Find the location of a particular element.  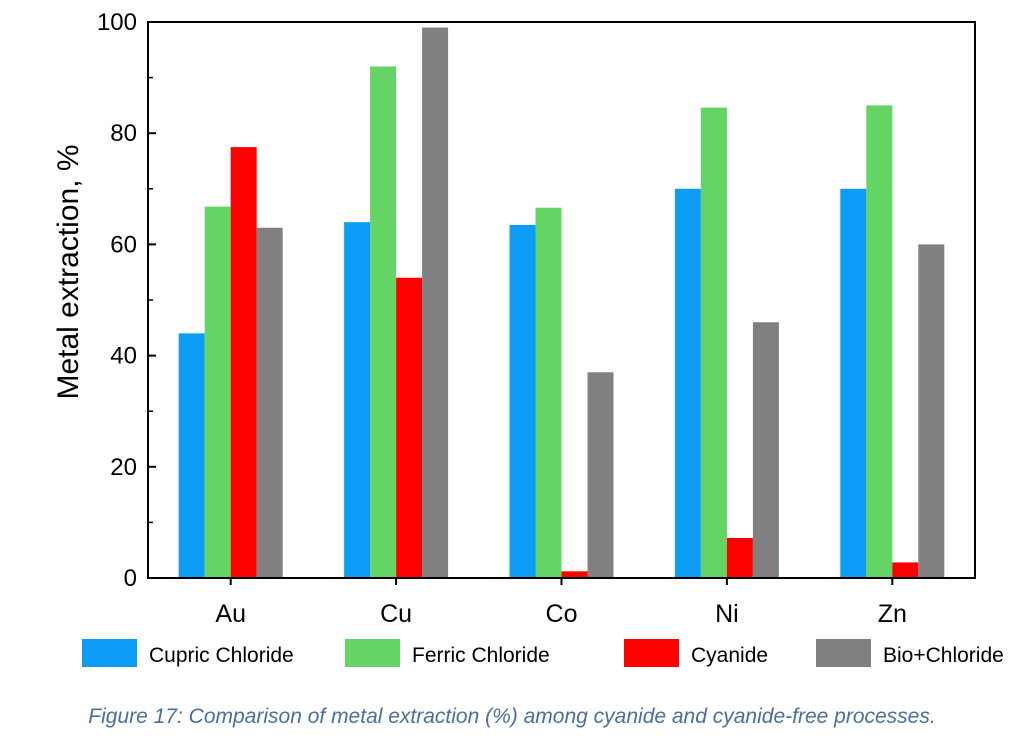

y-tick-label: 80 is located at coordinates (123, 133).